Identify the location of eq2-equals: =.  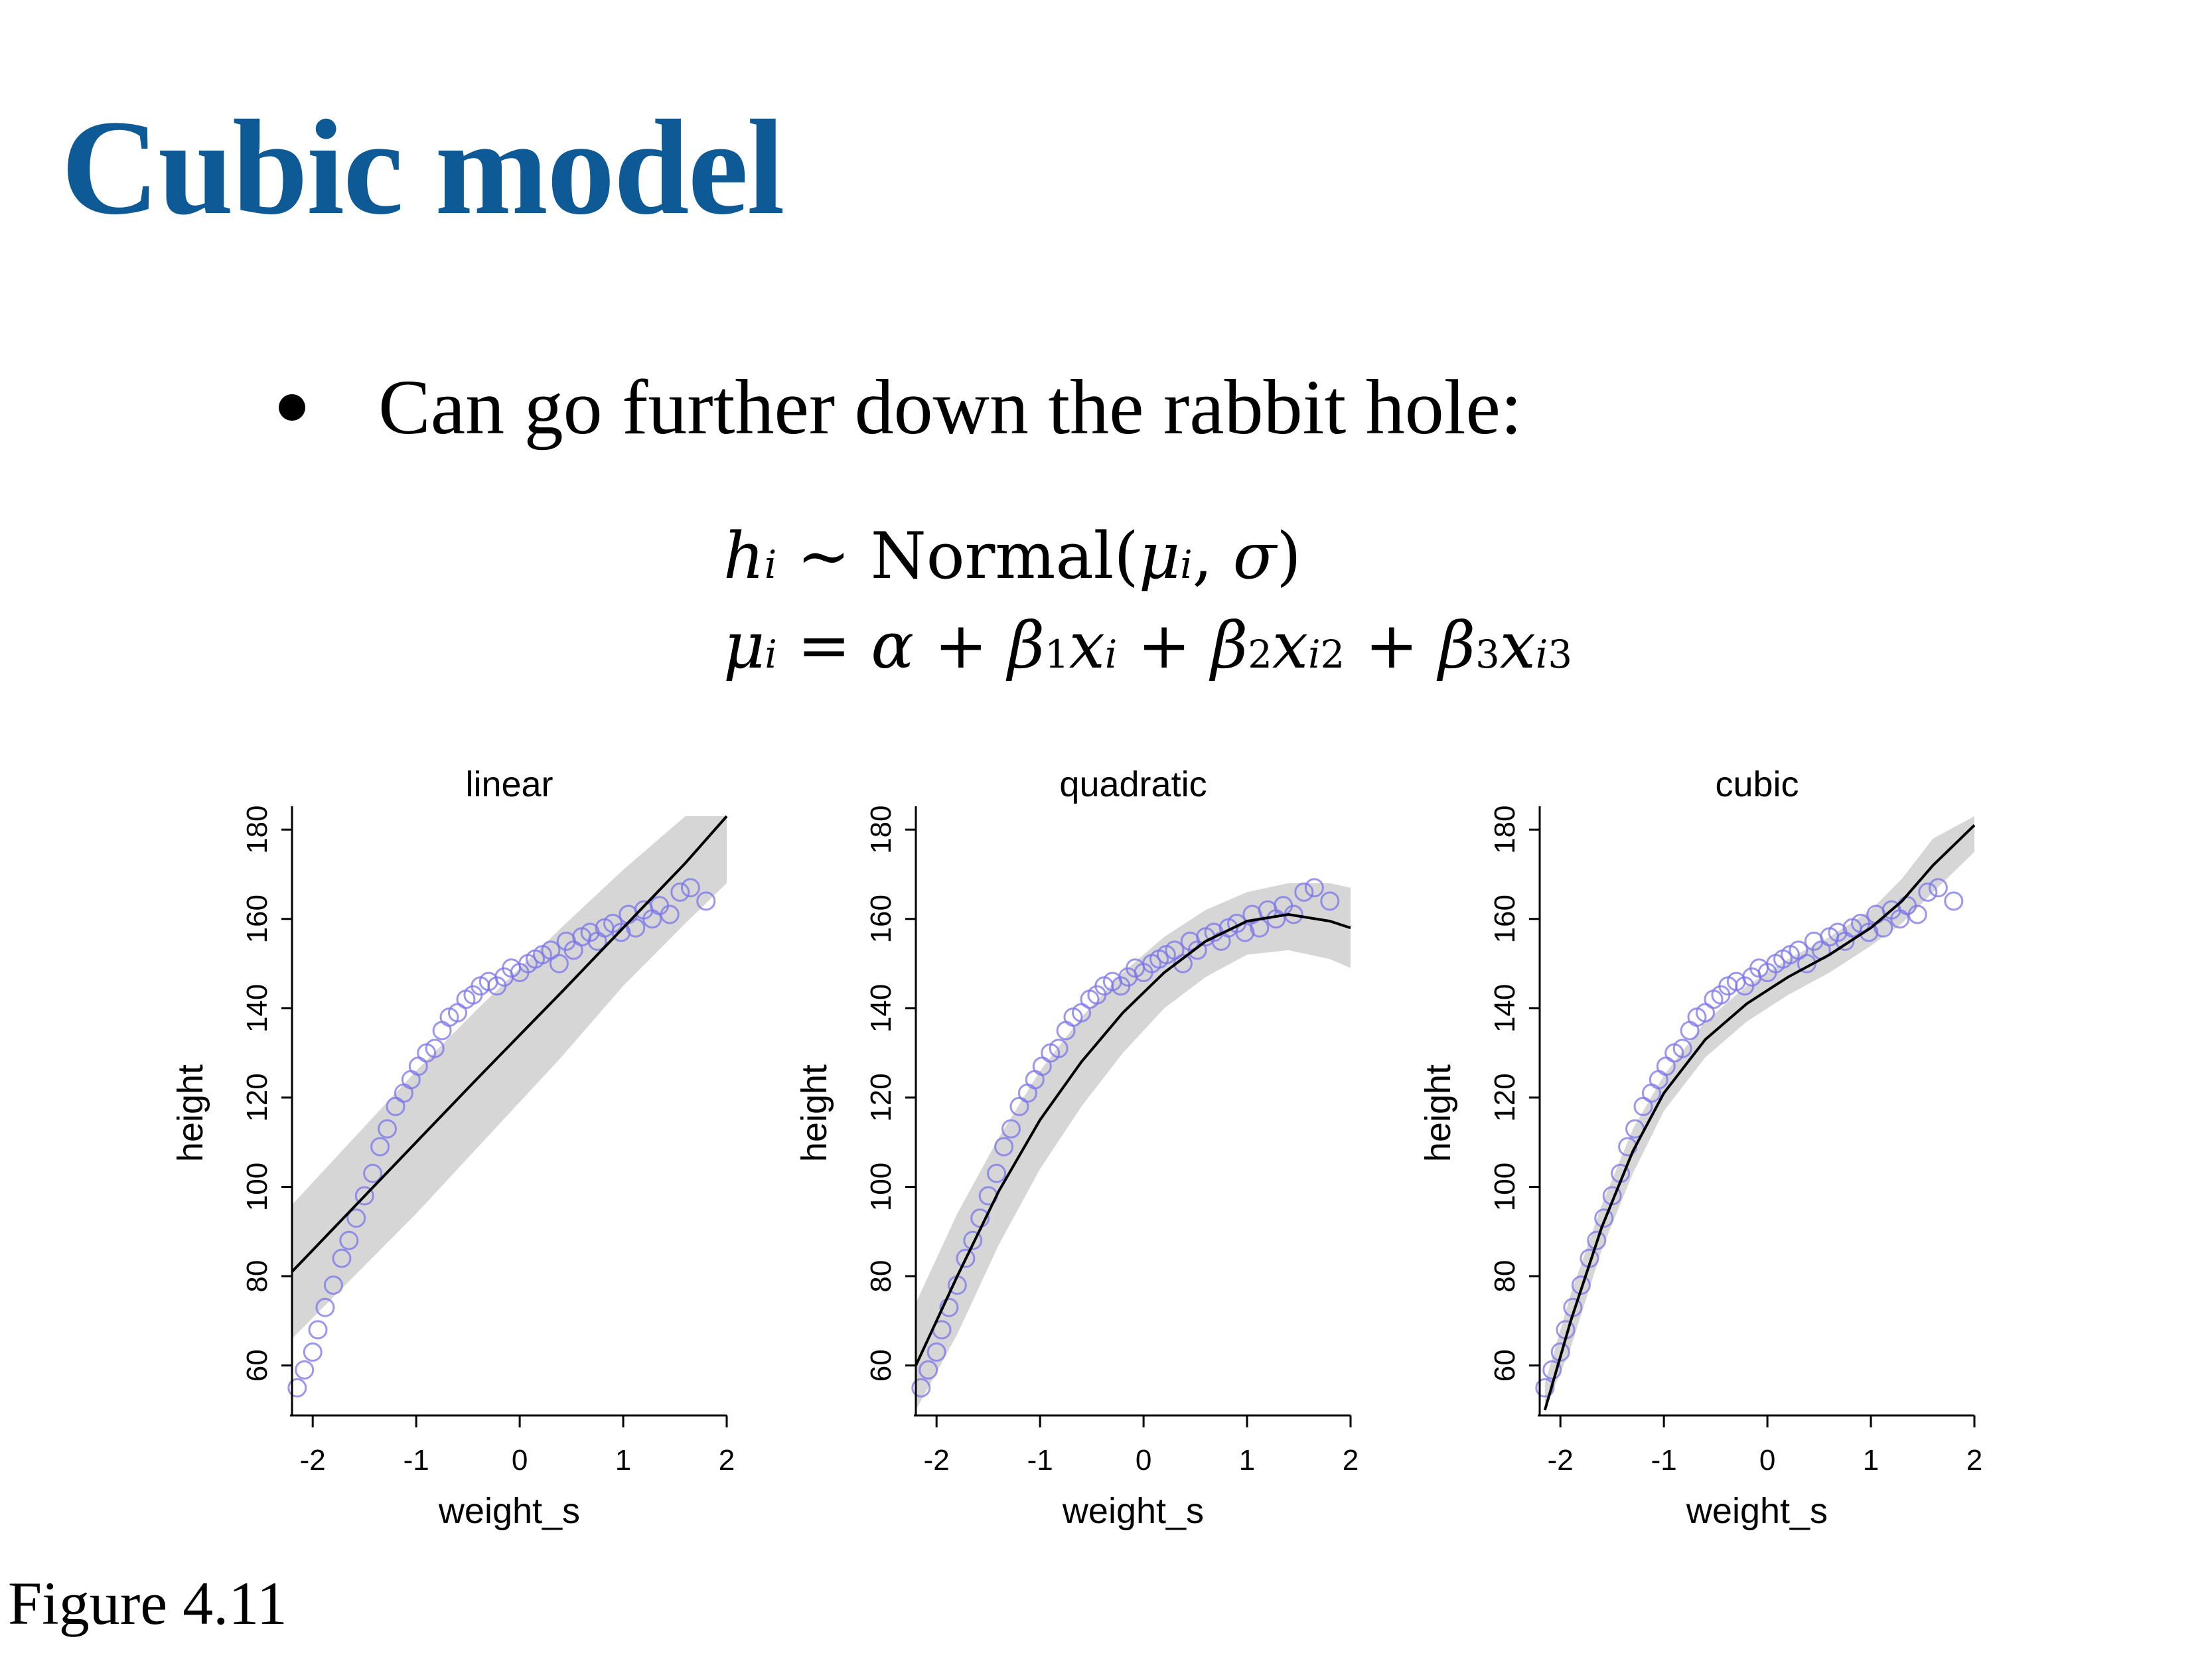
(824, 646).